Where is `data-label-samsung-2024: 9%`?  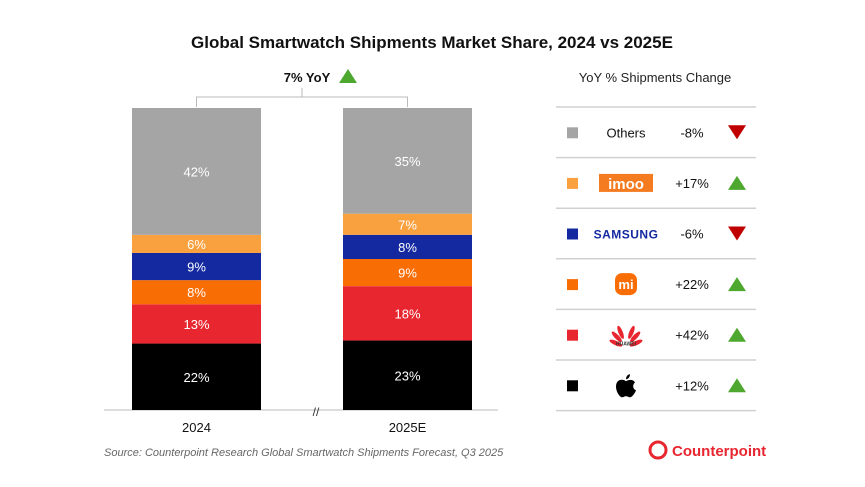 data-label-samsung-2024: 9% is located at coordinates (196, 267).